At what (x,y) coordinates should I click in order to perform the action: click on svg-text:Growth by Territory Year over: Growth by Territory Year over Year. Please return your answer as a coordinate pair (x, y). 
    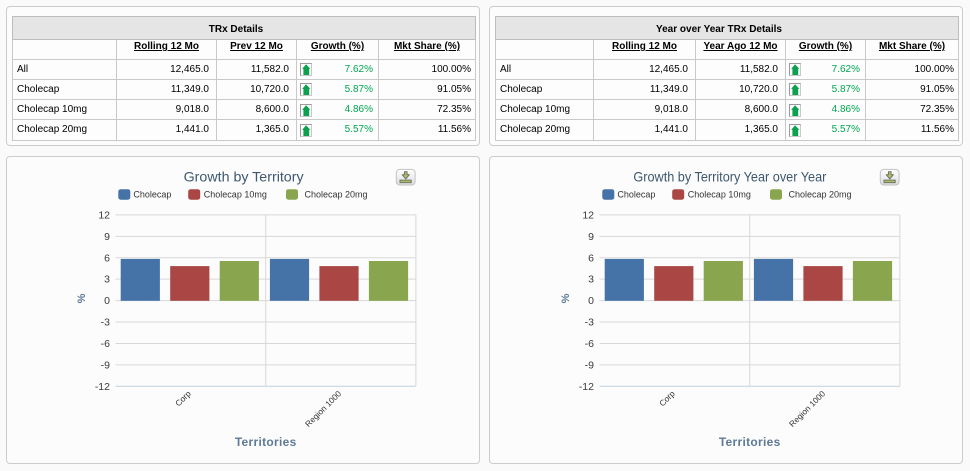
    Looking at the image, I should click on (729, 177).